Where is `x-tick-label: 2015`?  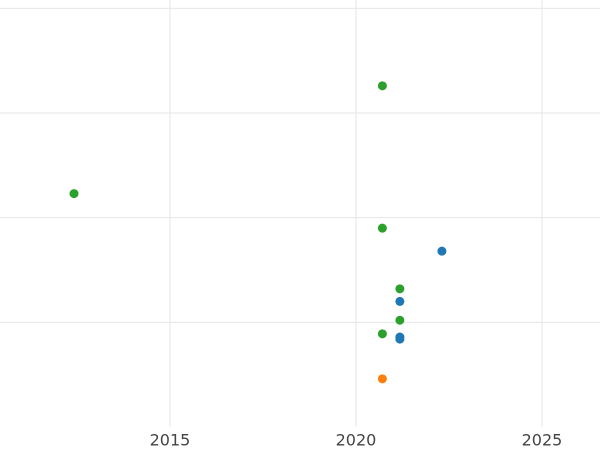
x-tick-label: 2015 is located at coordinates (170, 440).